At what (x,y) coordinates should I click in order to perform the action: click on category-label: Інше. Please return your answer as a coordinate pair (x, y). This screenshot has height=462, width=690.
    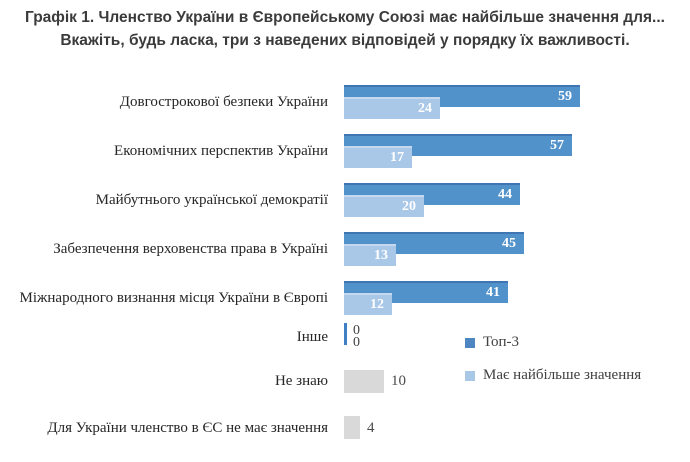
    Looking at the image, I should click on (312, 336).